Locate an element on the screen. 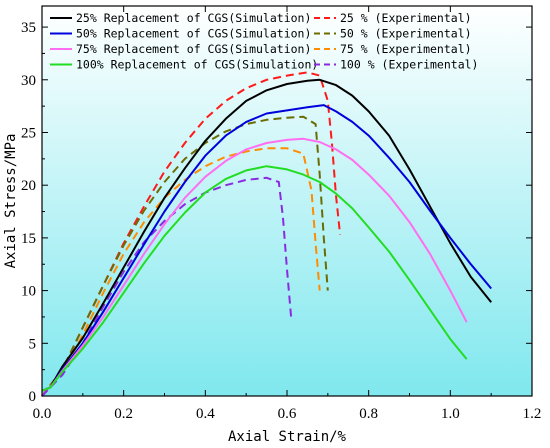 The image size is (550, 448). y-tick-label: 5 is located at coordinates (33, 344).